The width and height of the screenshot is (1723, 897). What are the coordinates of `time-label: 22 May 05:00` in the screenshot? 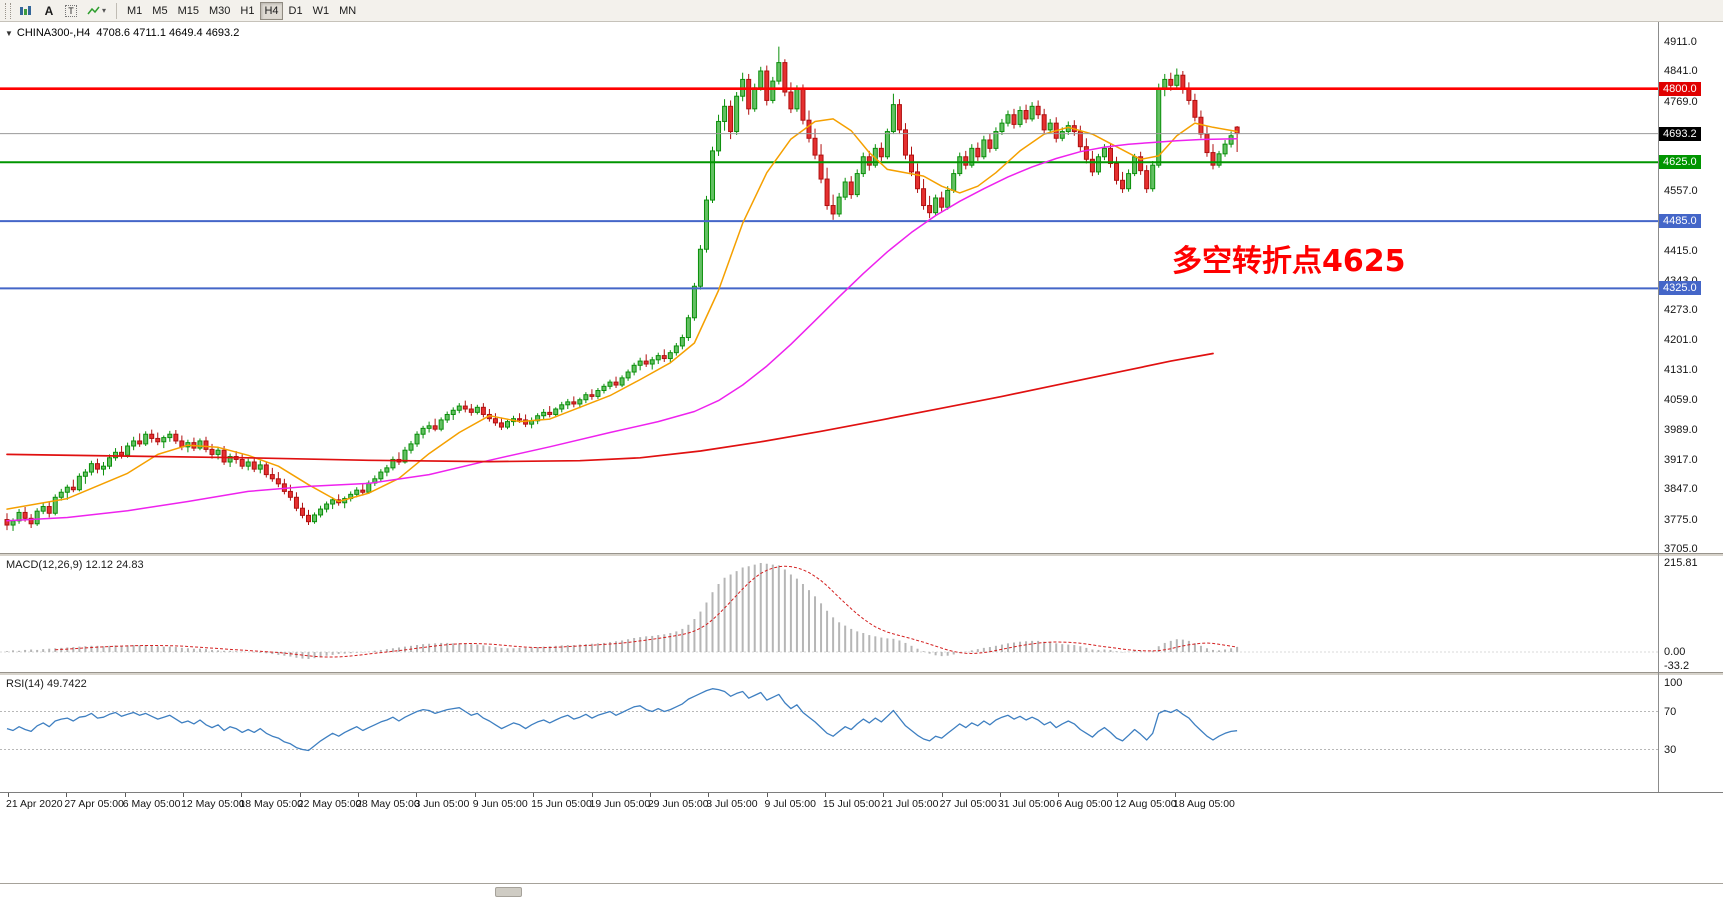 It's located at (329, 804).